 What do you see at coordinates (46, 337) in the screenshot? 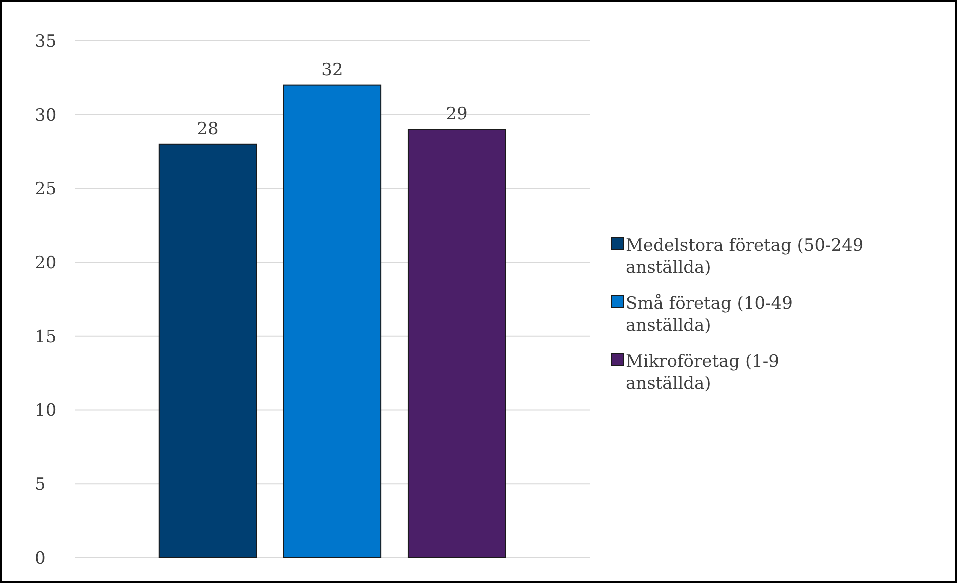
I see `y-tick-label: 15` at bounding box center [46, 337].